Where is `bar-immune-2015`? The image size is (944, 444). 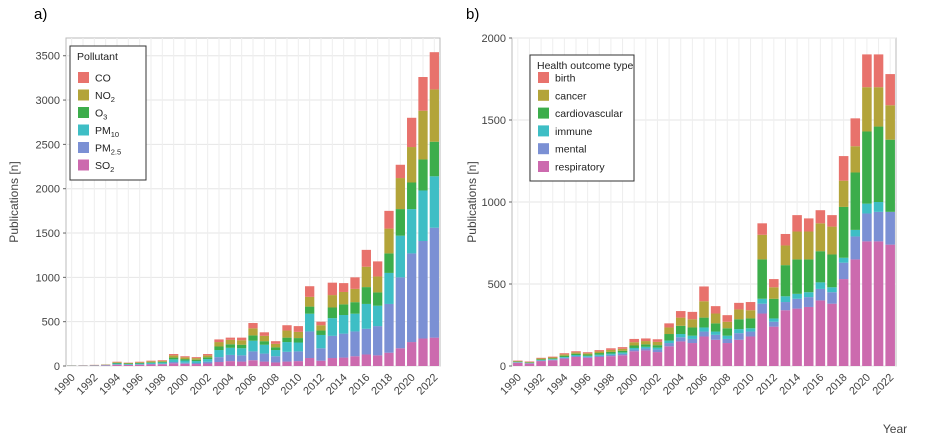 bar-immune-2015 is located at coordinates (808, 295).